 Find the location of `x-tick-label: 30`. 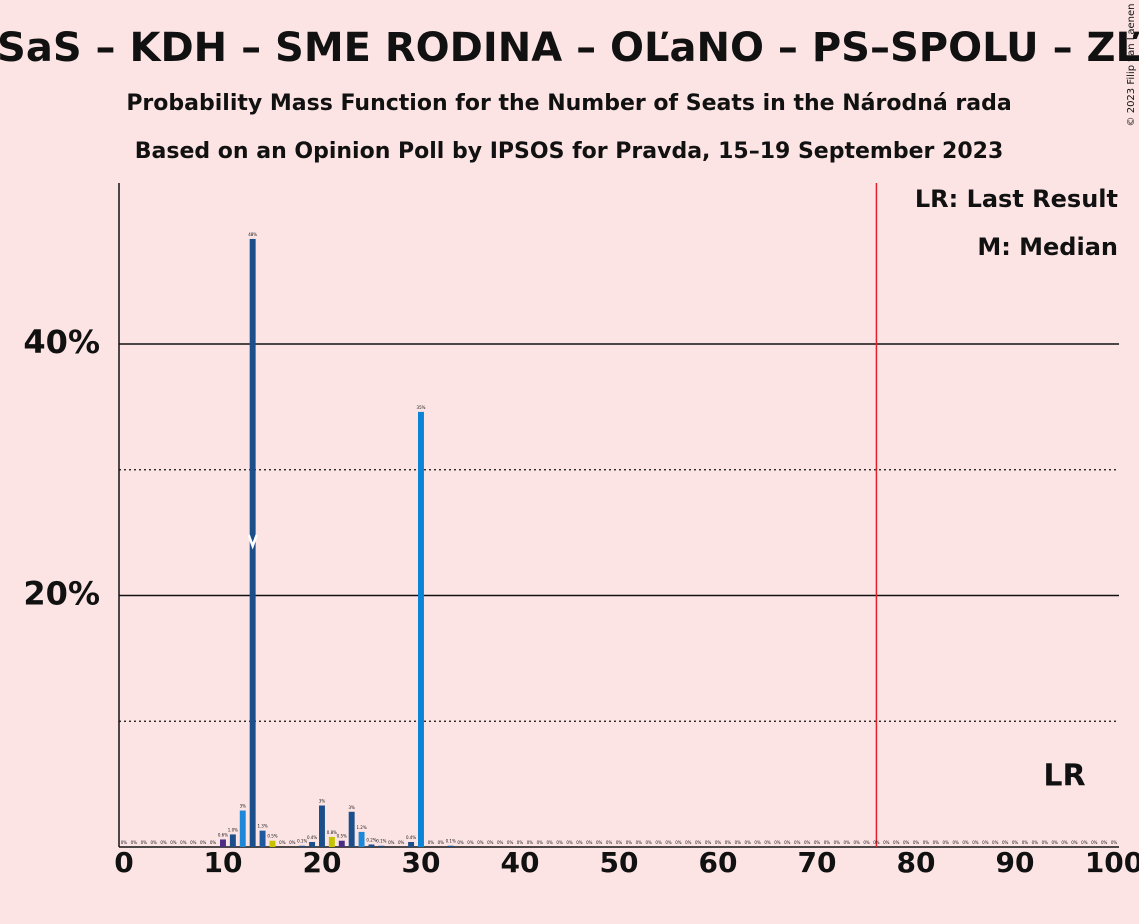

x-tick-label: 30 is located at coordinates (420, 862).